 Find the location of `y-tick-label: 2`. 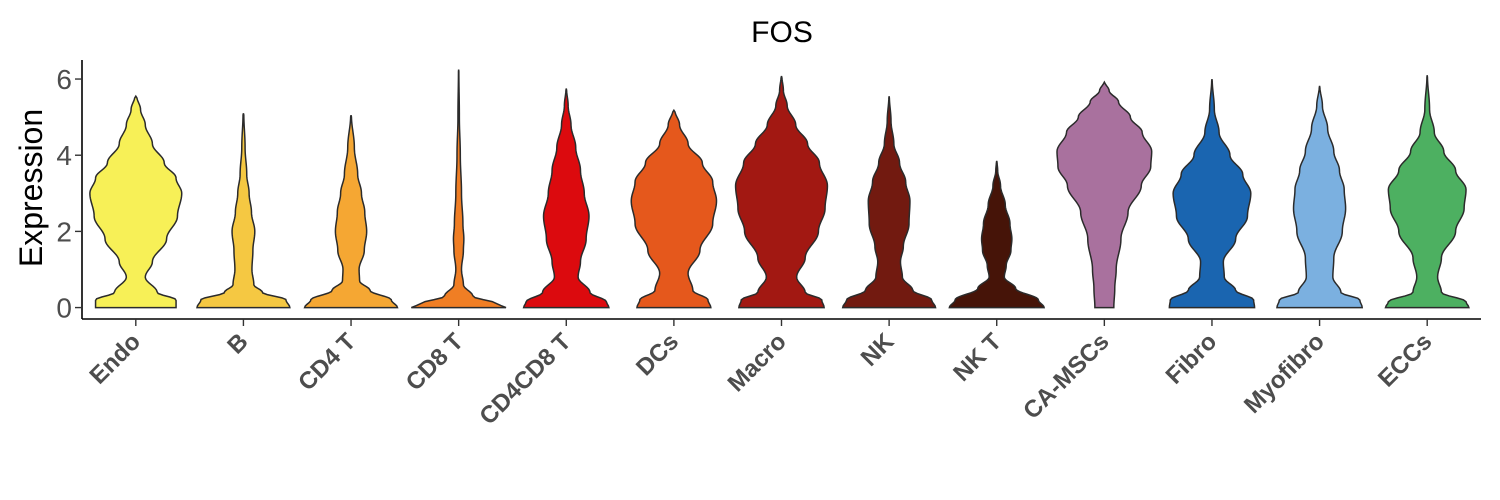

y-tick-label: 2 is located at coordinates (64, 231).